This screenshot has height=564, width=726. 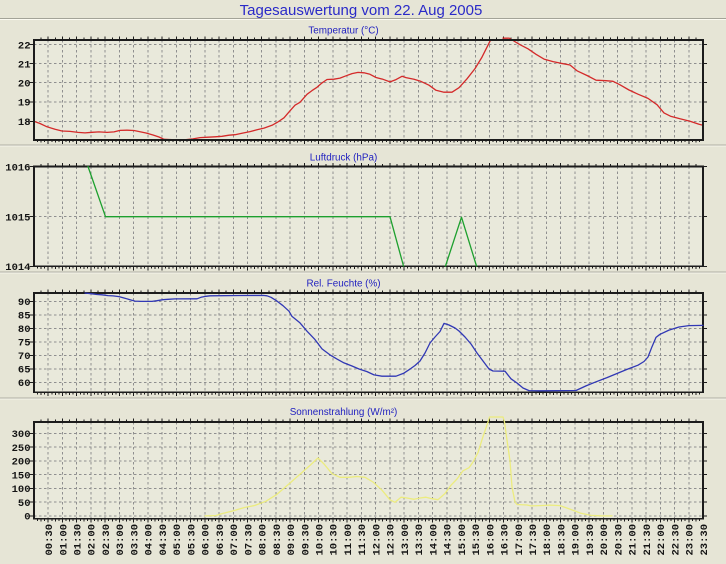 What do you see at coordinates (24, 303) in the screenshot?
I see `svg-text: 90` at bounding box center [24, 303].